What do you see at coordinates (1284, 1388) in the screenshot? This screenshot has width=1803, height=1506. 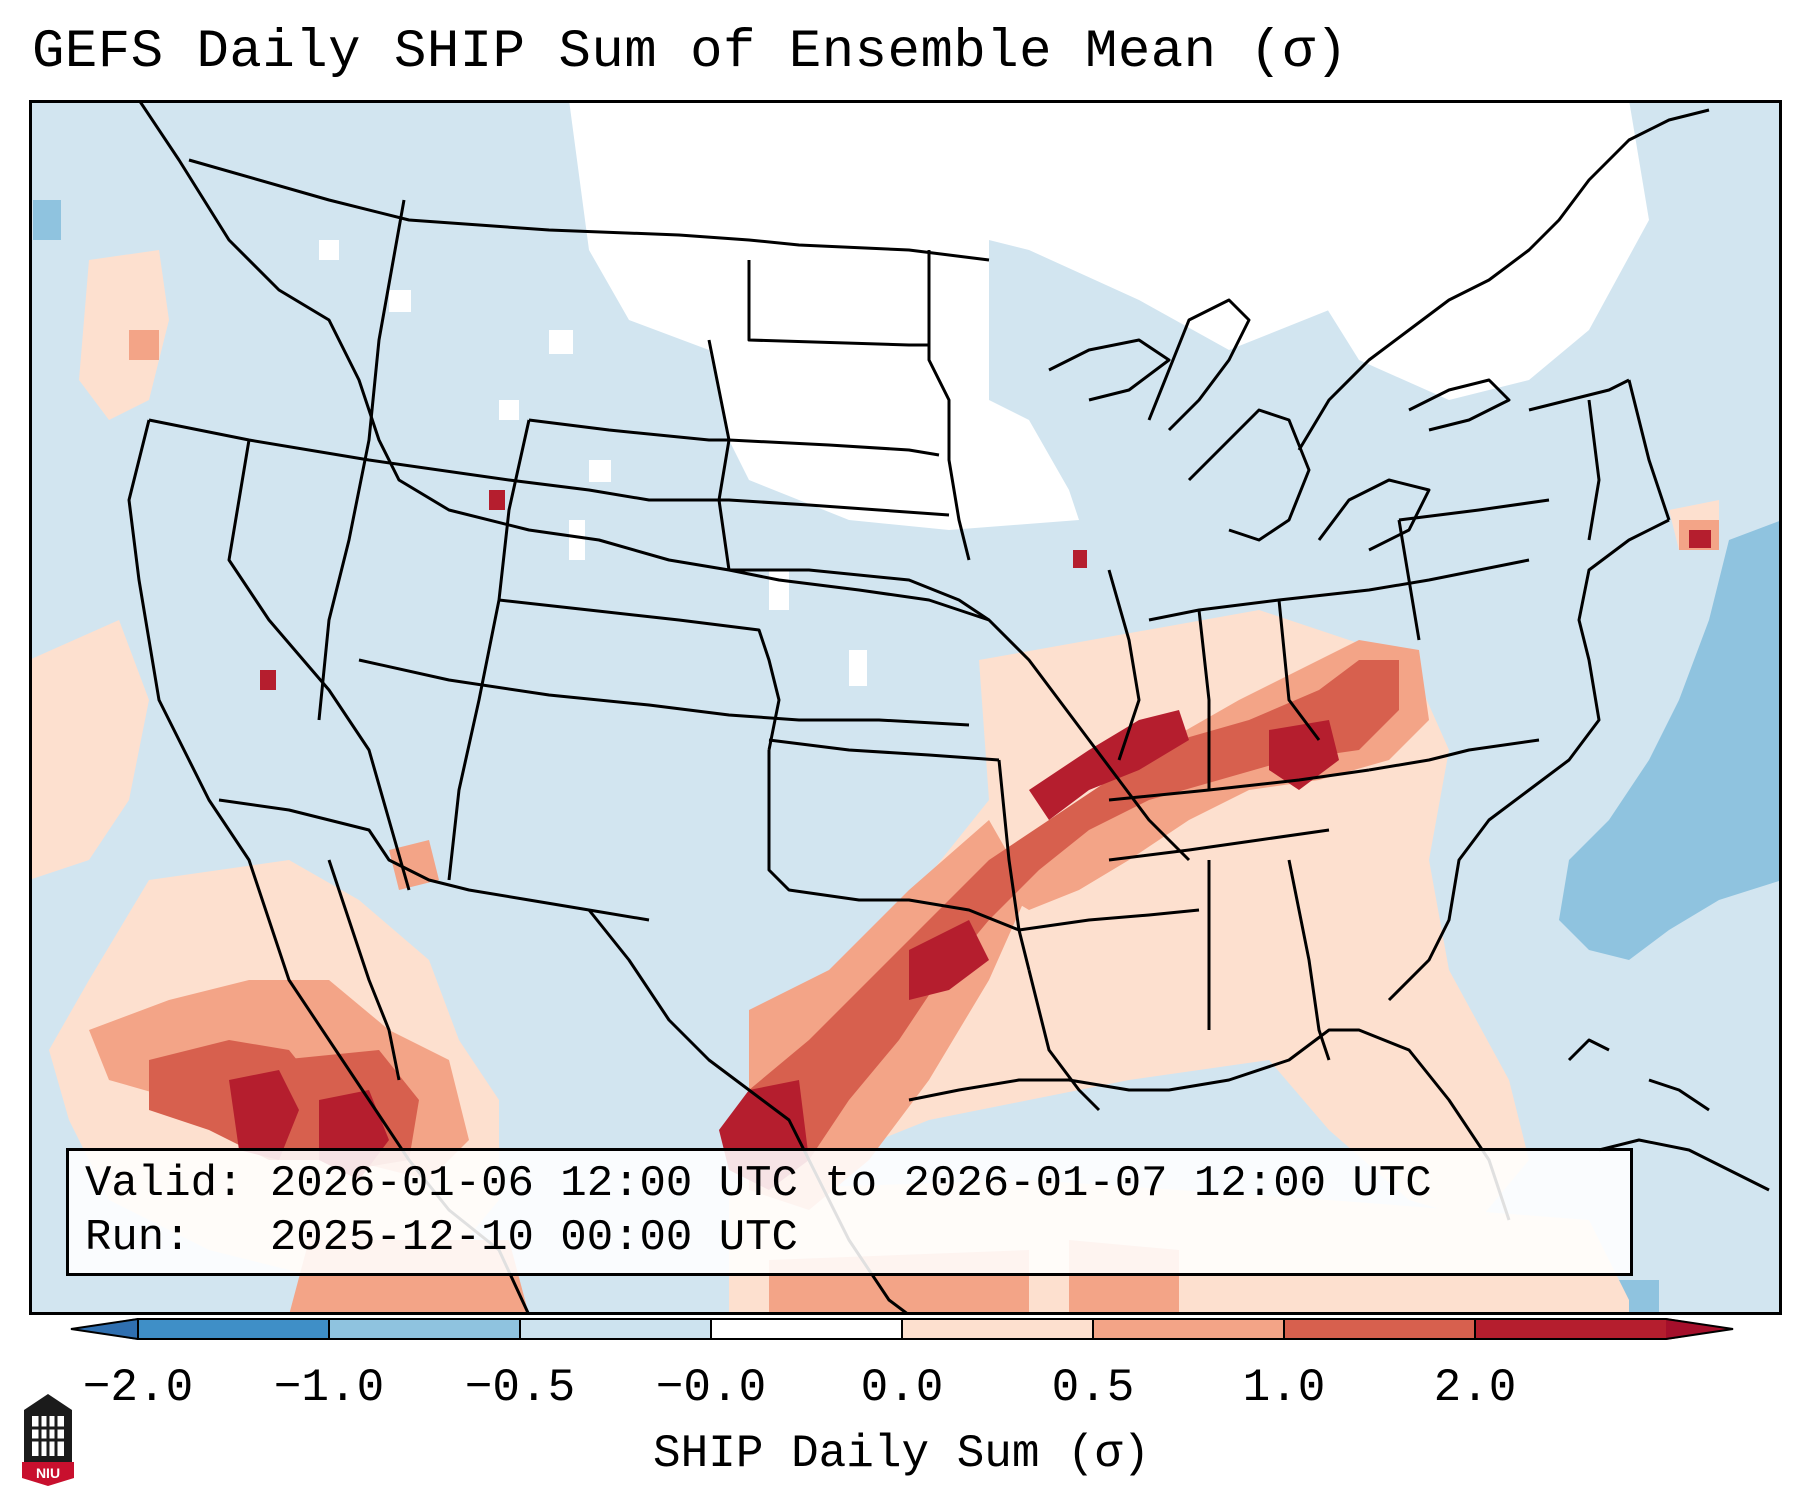 I see `colorbar-tick-label: 1.0` at bounding box center [1284, 1388].